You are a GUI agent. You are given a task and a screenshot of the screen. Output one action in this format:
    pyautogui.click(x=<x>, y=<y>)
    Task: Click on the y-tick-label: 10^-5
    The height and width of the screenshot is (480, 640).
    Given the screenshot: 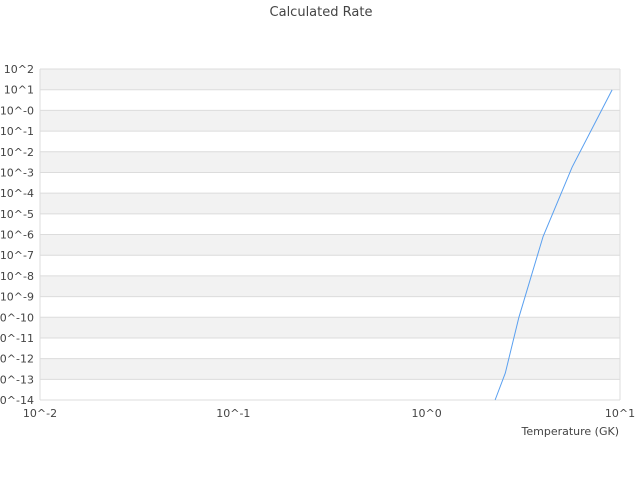 What is the action you would take?
    pyautogui.click(x=17, y=214)
    